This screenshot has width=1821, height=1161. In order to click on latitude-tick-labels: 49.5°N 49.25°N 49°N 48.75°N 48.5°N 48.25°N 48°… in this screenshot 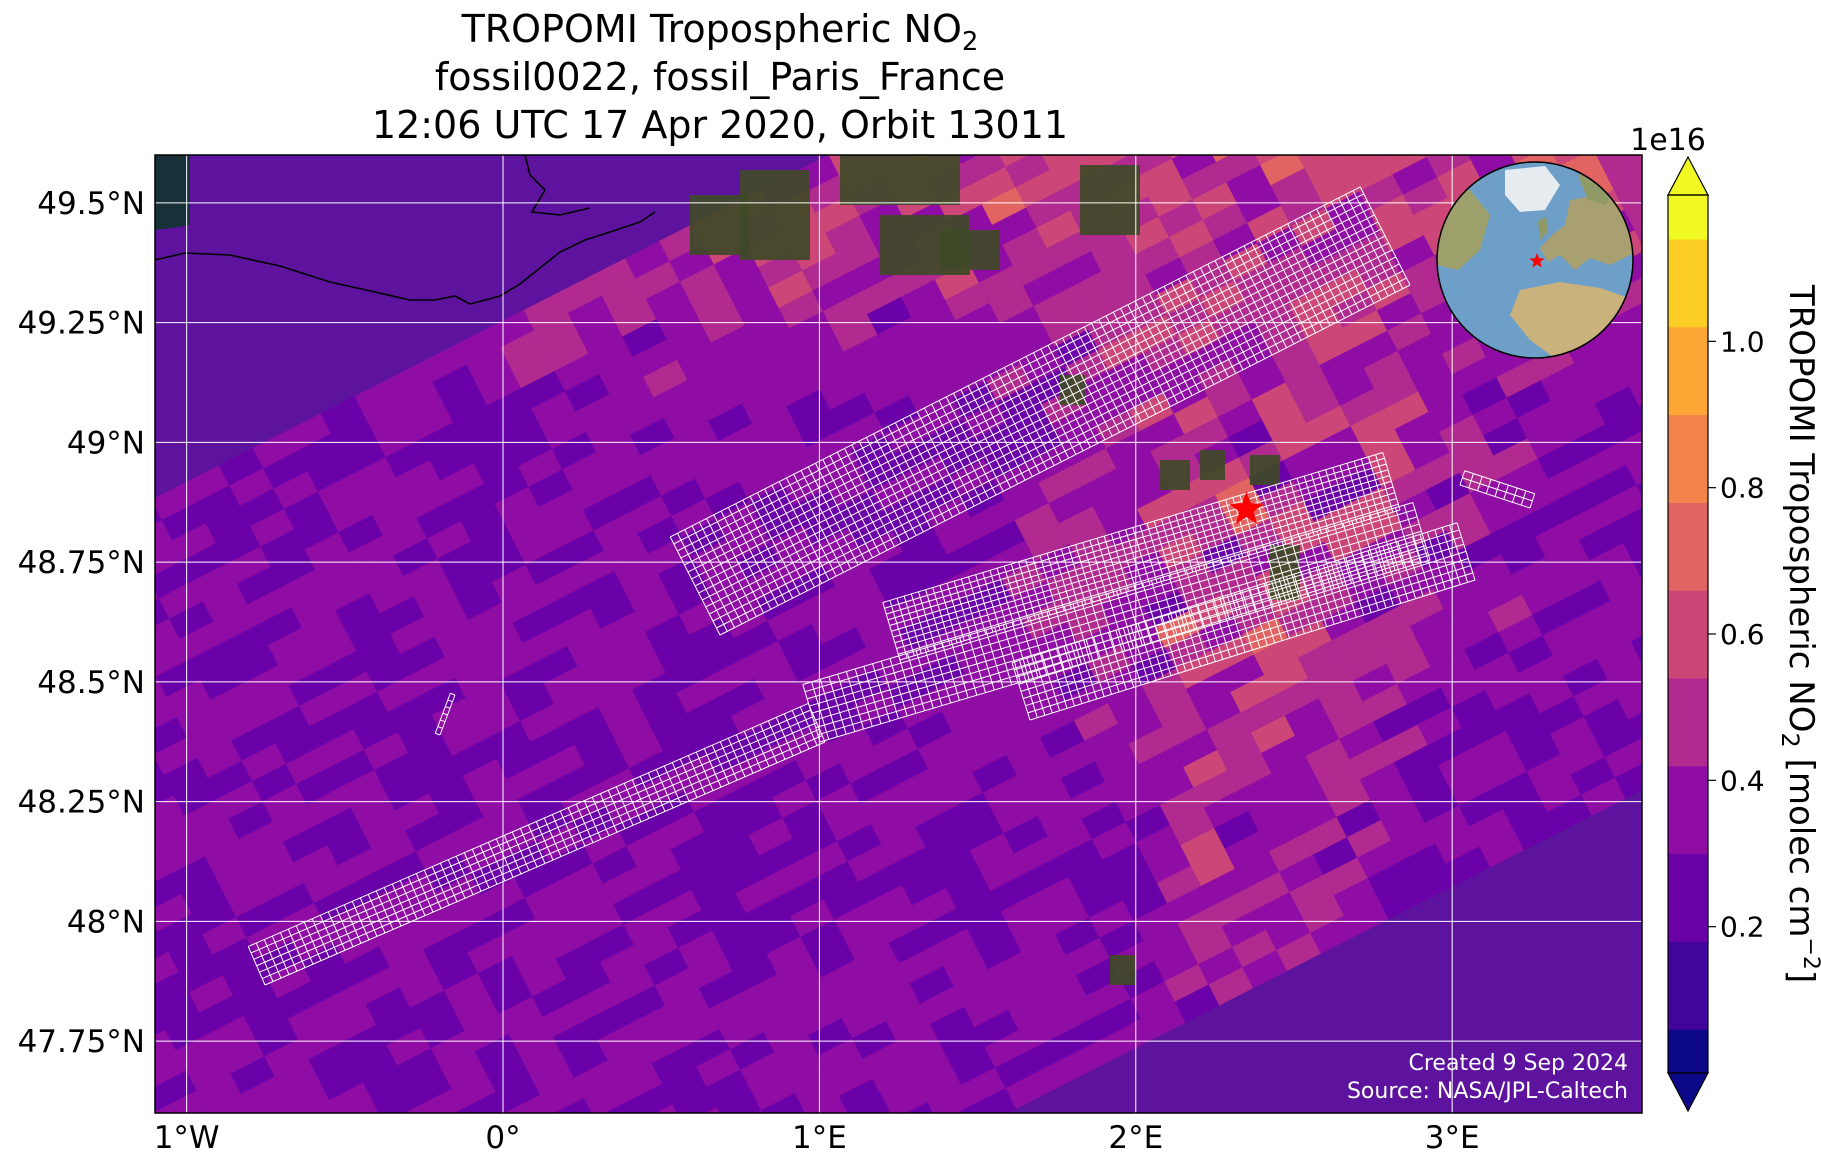, I will do `click(81, 623)`.